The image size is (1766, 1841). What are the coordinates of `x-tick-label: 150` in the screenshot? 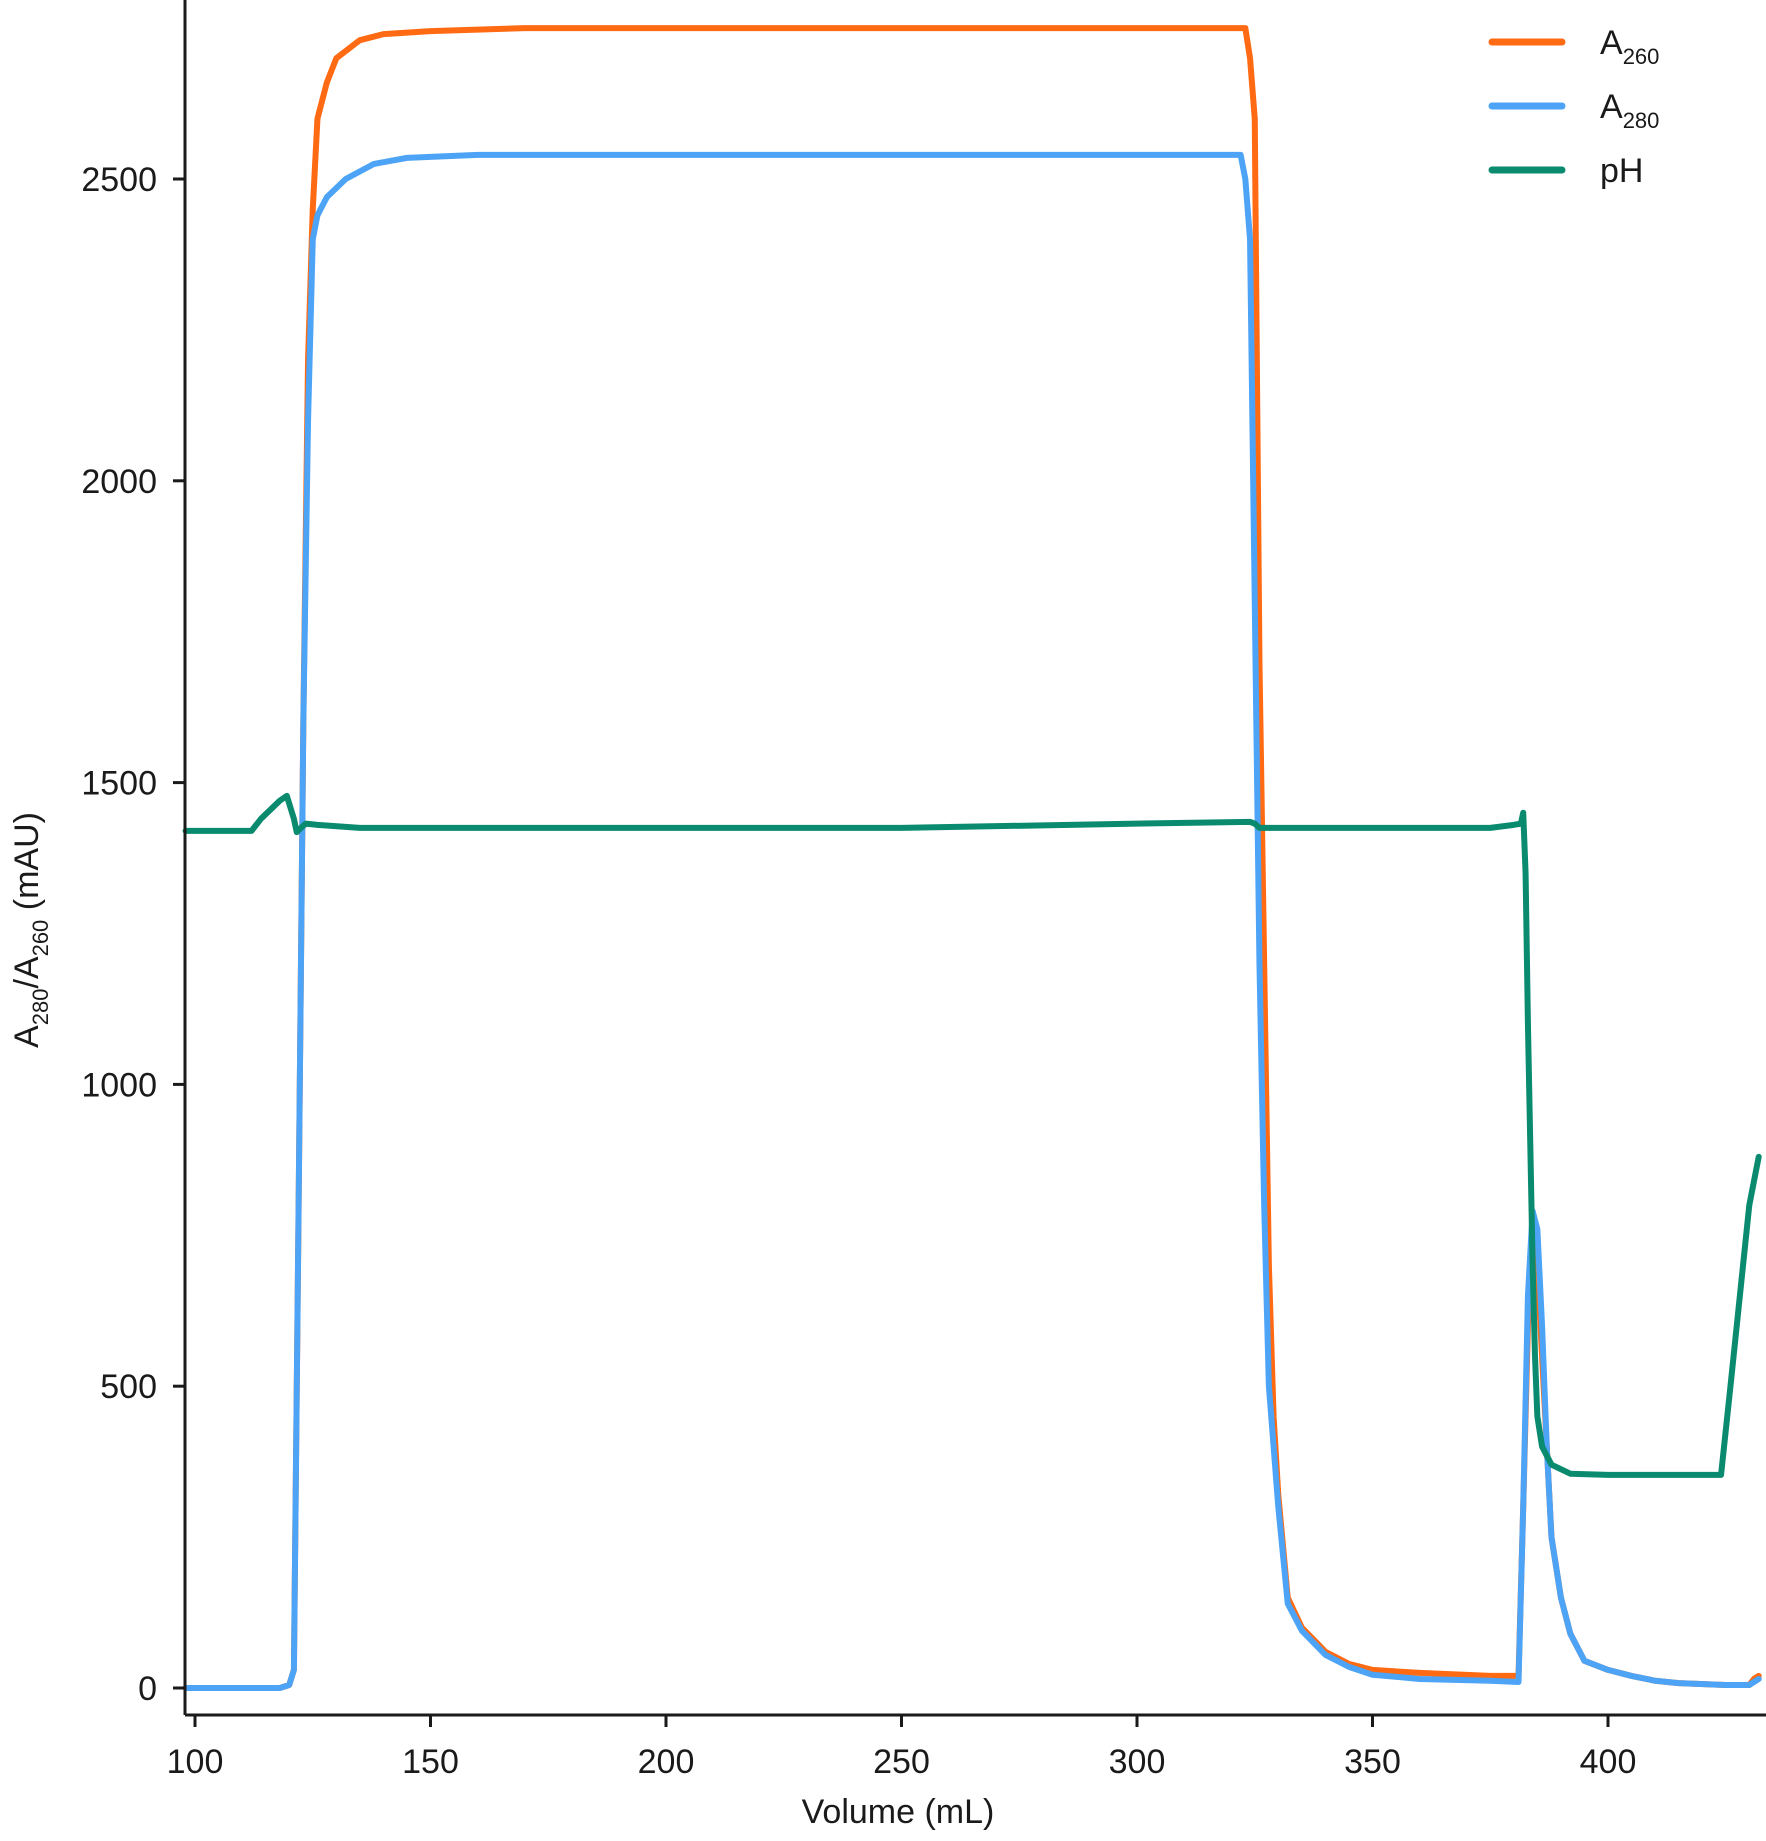 It's located at (430, 1762).